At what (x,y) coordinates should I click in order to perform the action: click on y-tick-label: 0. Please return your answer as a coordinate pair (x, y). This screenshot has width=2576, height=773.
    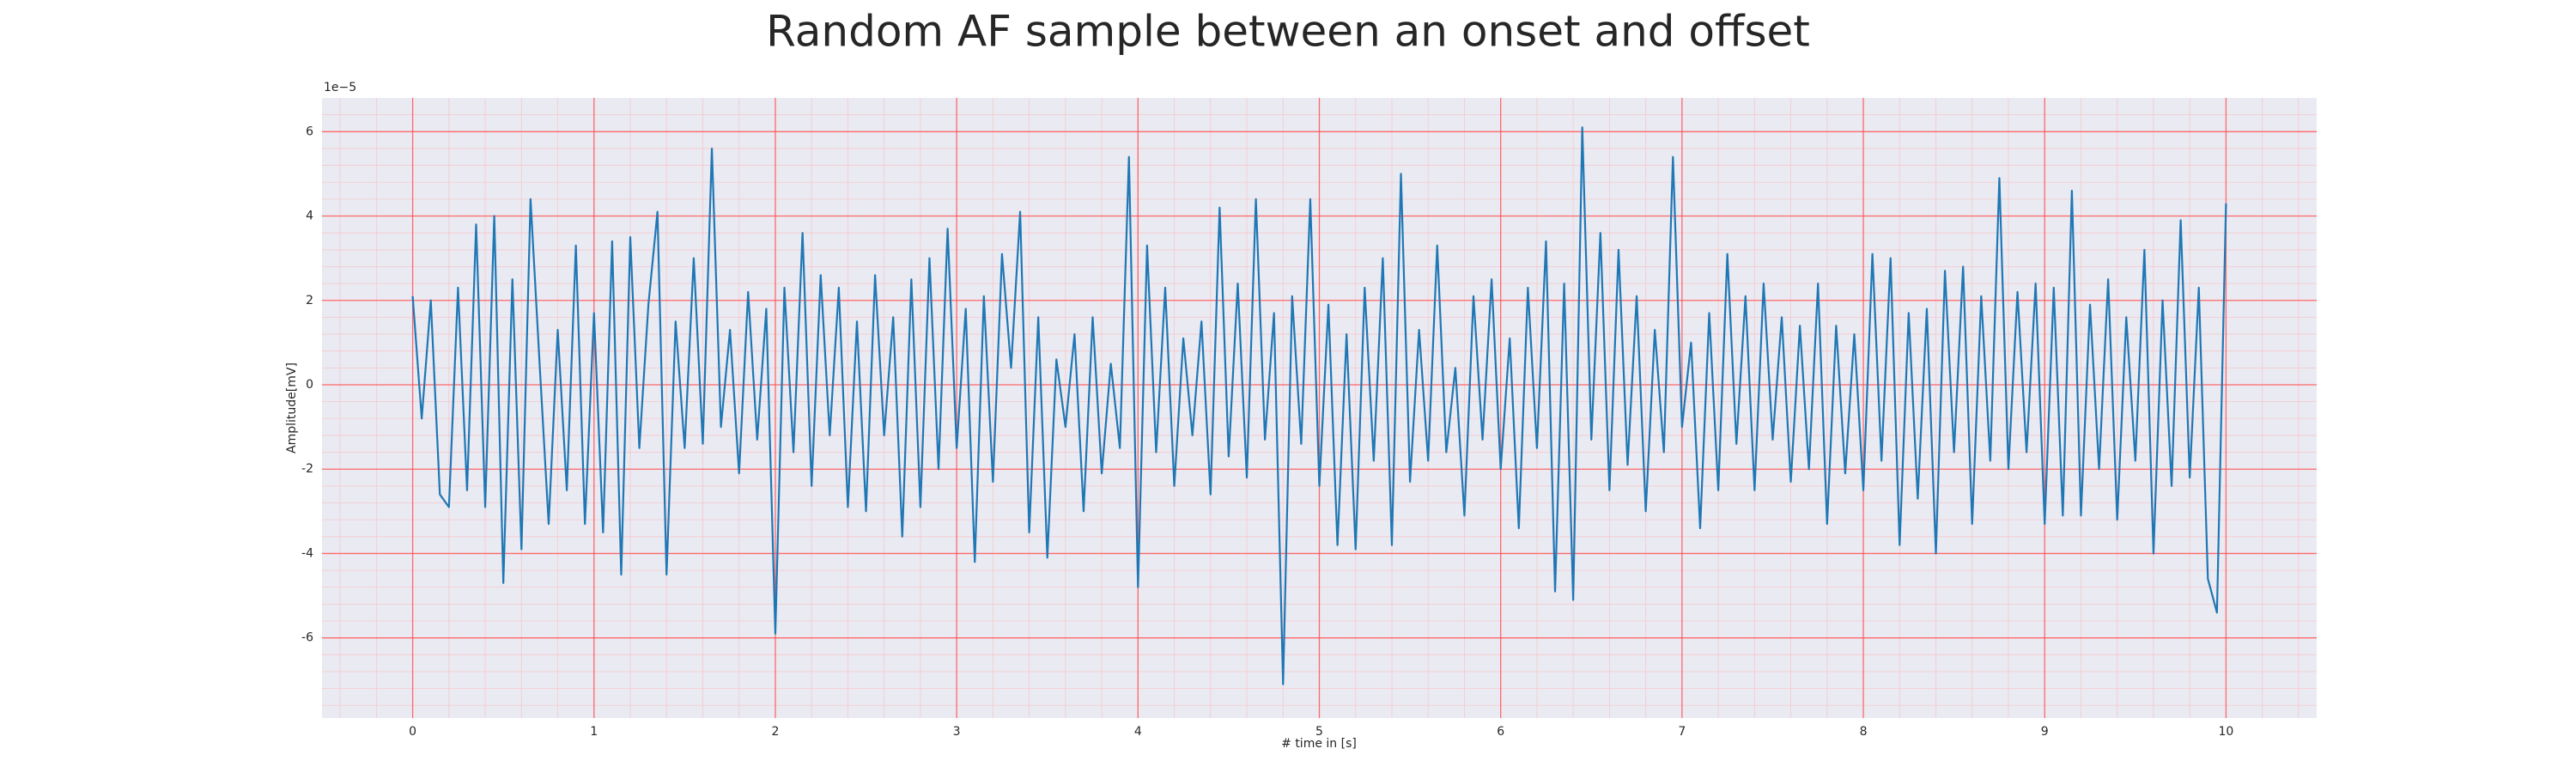
    Looking at the image, I should click on (310, 385).